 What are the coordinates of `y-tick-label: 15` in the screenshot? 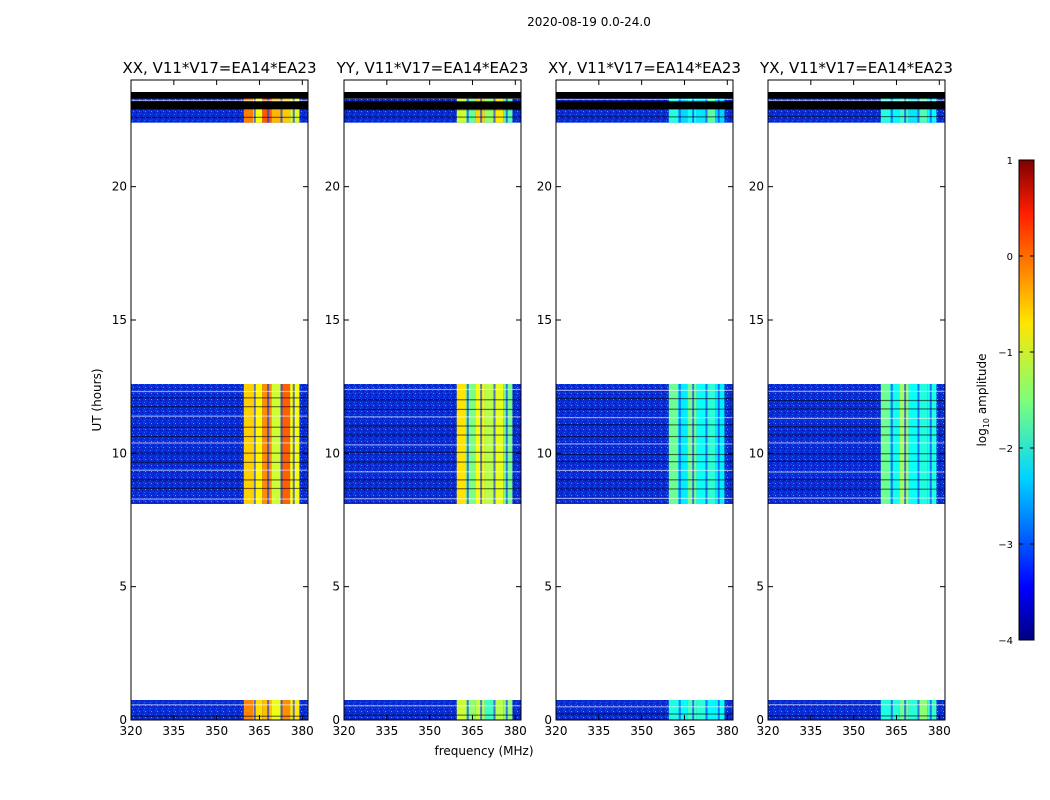 It's located at (332, 320).